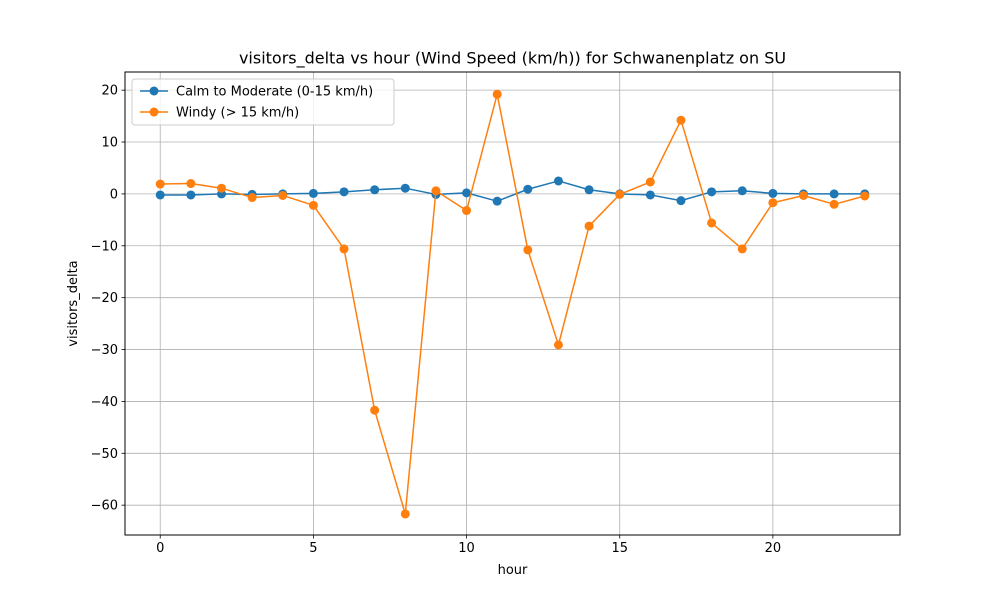 This screenshot has height=600, width=1000. Describe the element at coordinates (104, 246) in the screenshot. I see `y-tick-label: −10` at that location.